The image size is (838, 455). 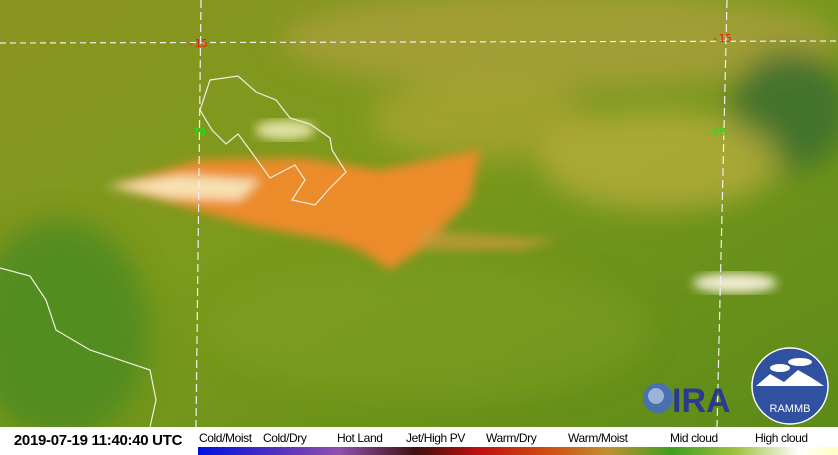 What do you see at coordinates (701, 401) in the screenshot?
I see `svg-text: IRA` at bounding box center [701, 401].